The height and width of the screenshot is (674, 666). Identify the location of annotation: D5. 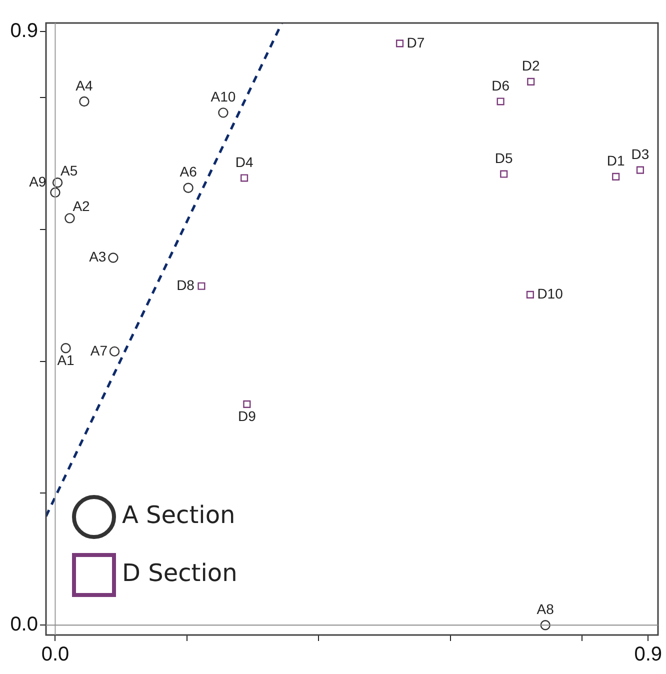
(504, 158).